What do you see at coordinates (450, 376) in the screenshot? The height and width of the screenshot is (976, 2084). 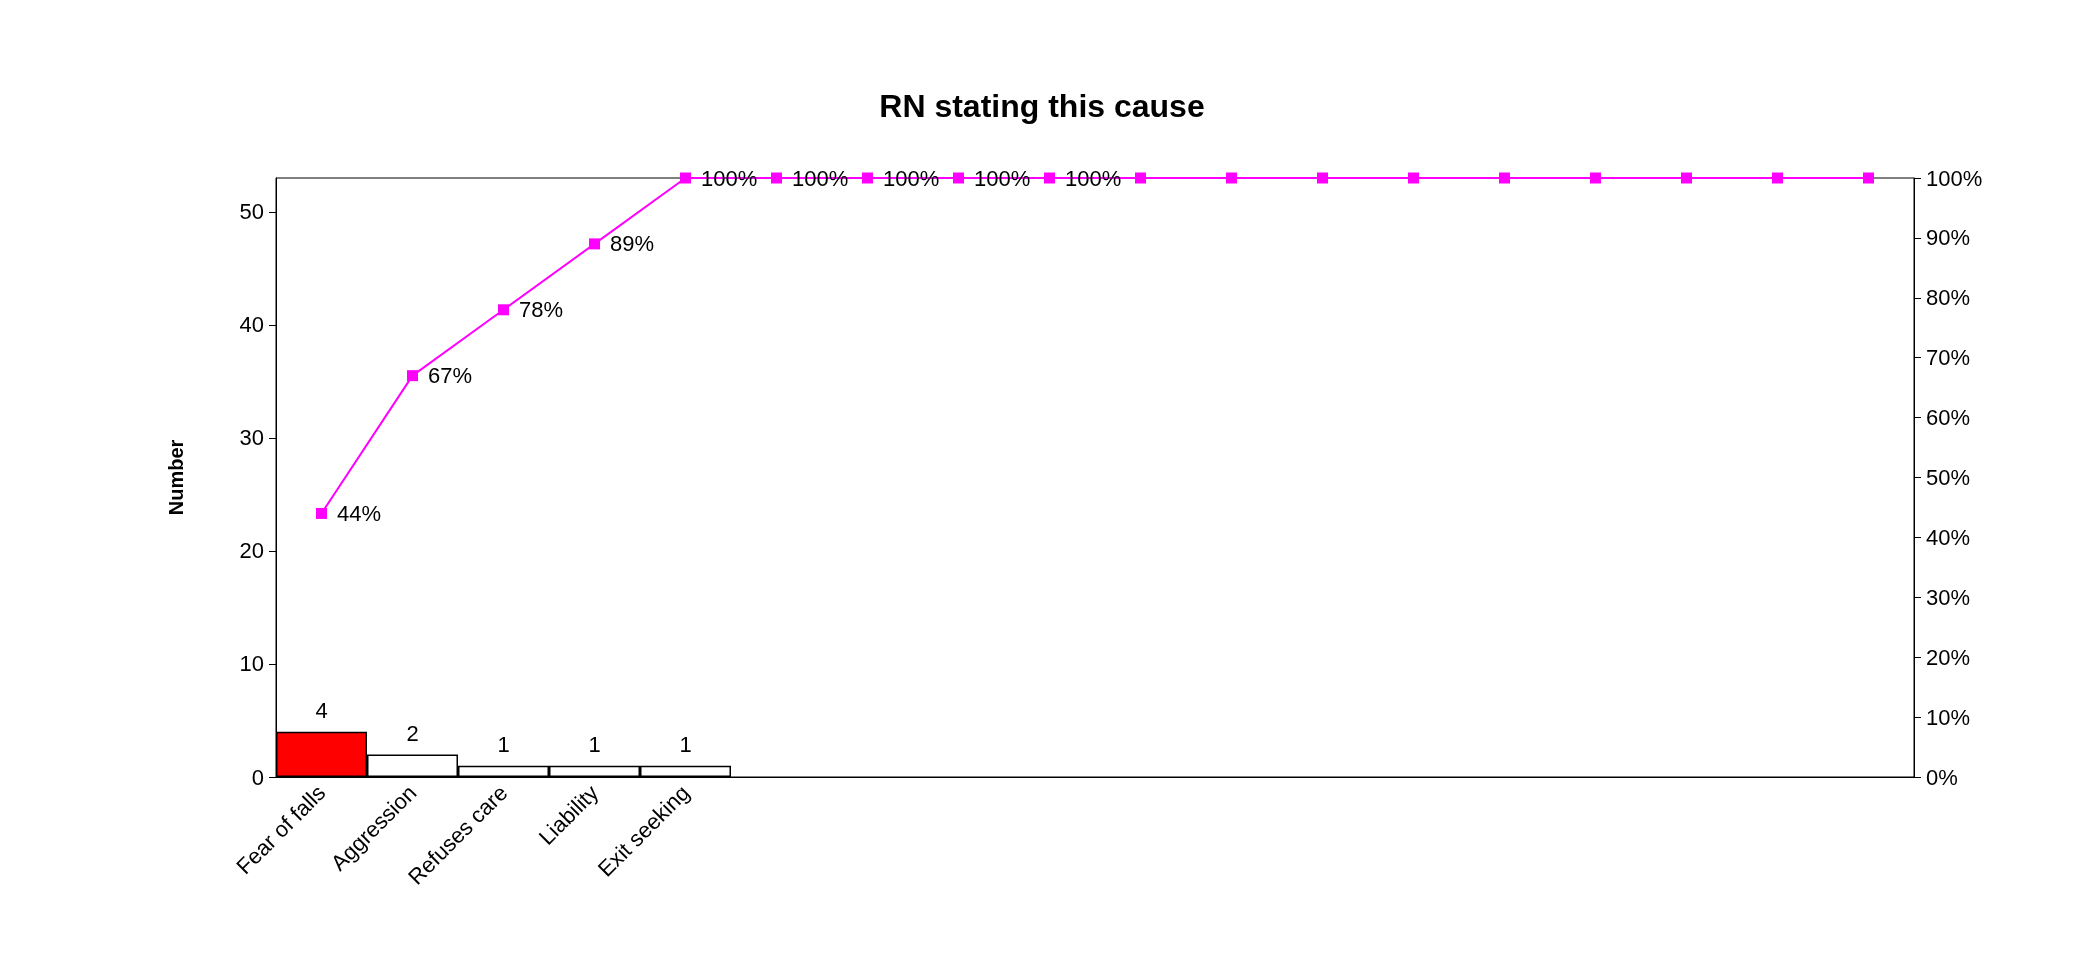 I see `data-label: 67%` at bounding box center [450, 376].